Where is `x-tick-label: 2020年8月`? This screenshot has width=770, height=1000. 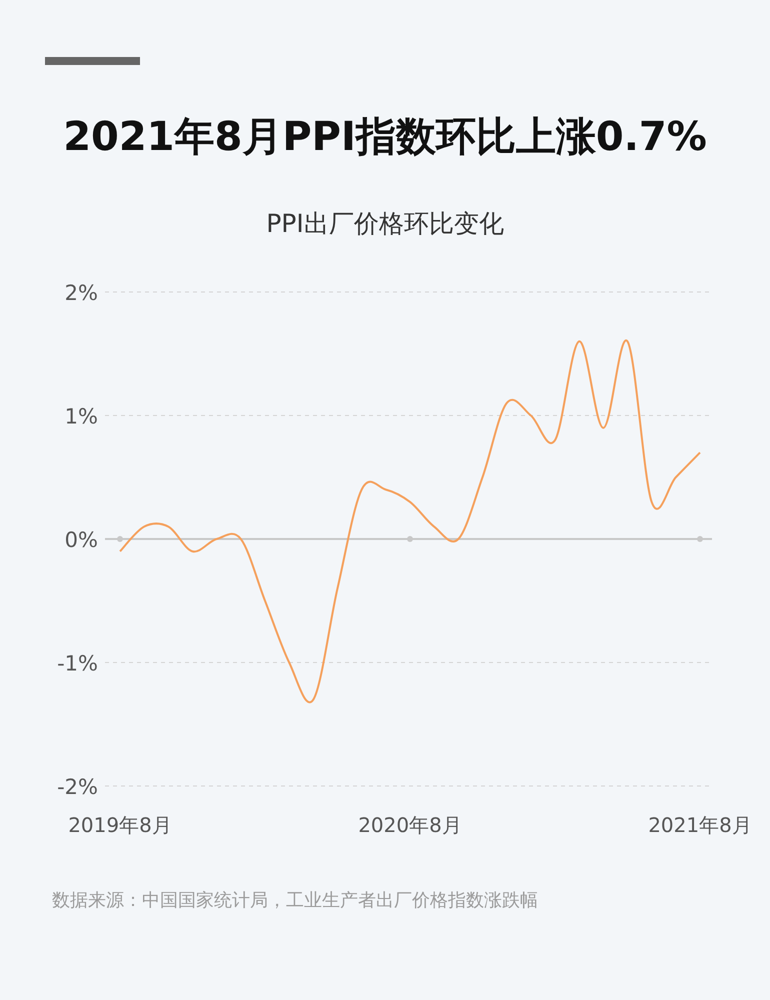
x-tick-label: 2020年8月 is located at coordinates (410, 825).